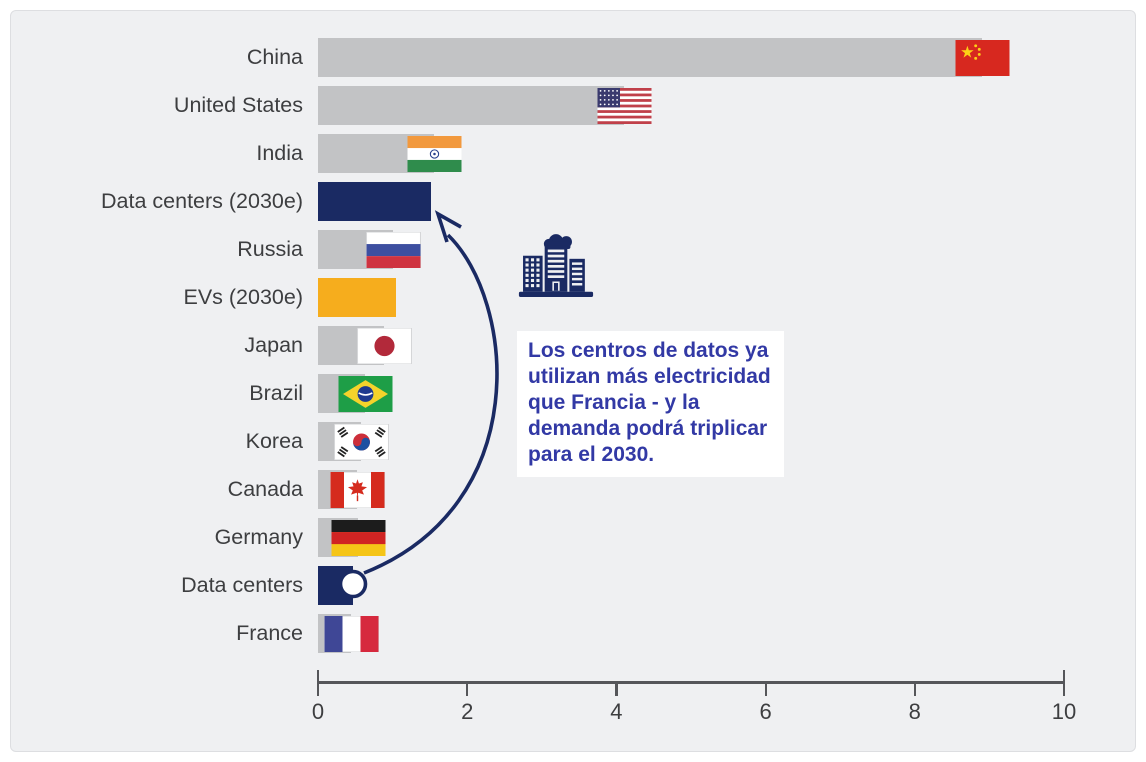 The height and width of the screenshot is (762, 1146). What do you see at coordinates (258, 537) in the screenshot?
I see `category-label-germany: Germany` at bounding box center [258, 537].